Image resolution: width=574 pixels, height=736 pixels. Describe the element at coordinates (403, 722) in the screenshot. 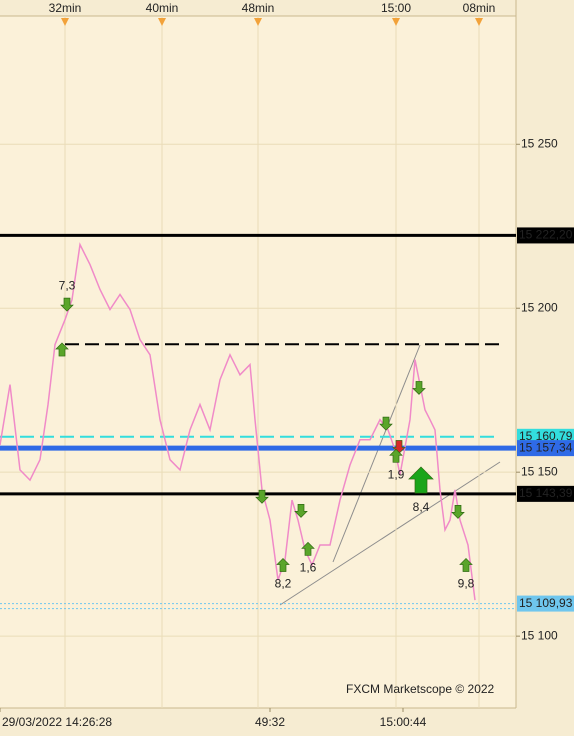

I see `x-tick-label: 15:00:44` at that location.